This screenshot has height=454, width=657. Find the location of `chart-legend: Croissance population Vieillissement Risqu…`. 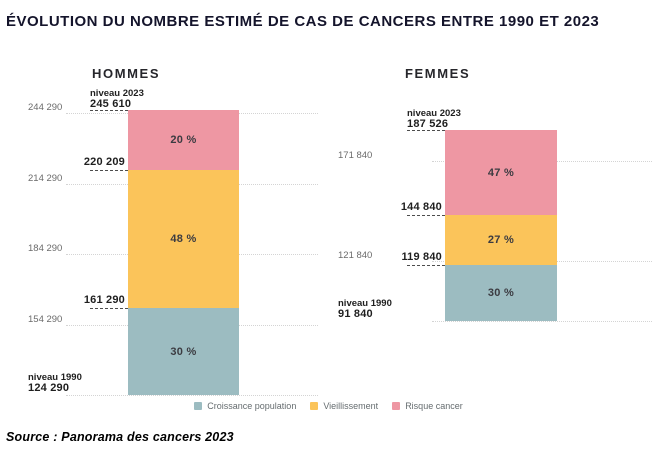

chart-legend: Croissance population Vieillissement Risqu… is located at coordinates (328, 406).